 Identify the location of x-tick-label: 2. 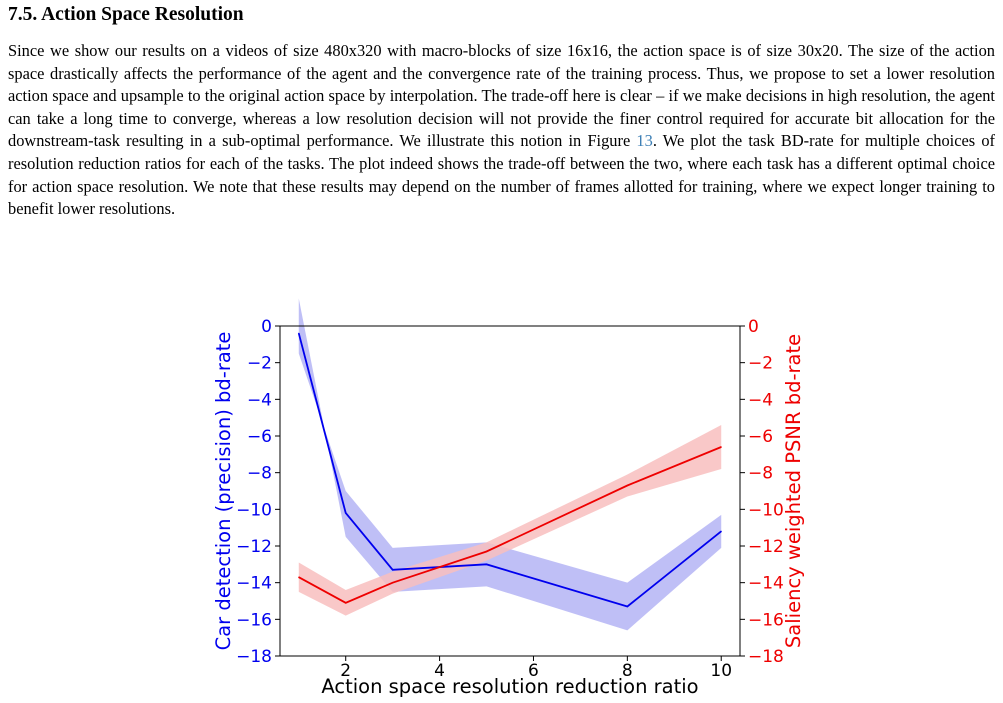
(345, 671).